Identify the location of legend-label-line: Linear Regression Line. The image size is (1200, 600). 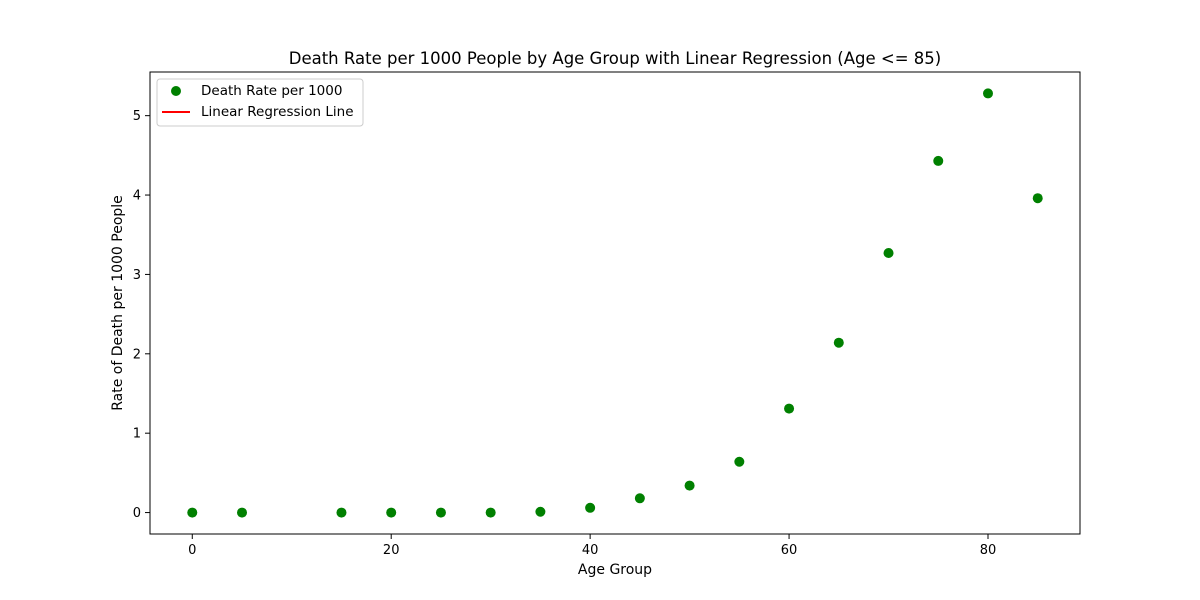
(277, 112).